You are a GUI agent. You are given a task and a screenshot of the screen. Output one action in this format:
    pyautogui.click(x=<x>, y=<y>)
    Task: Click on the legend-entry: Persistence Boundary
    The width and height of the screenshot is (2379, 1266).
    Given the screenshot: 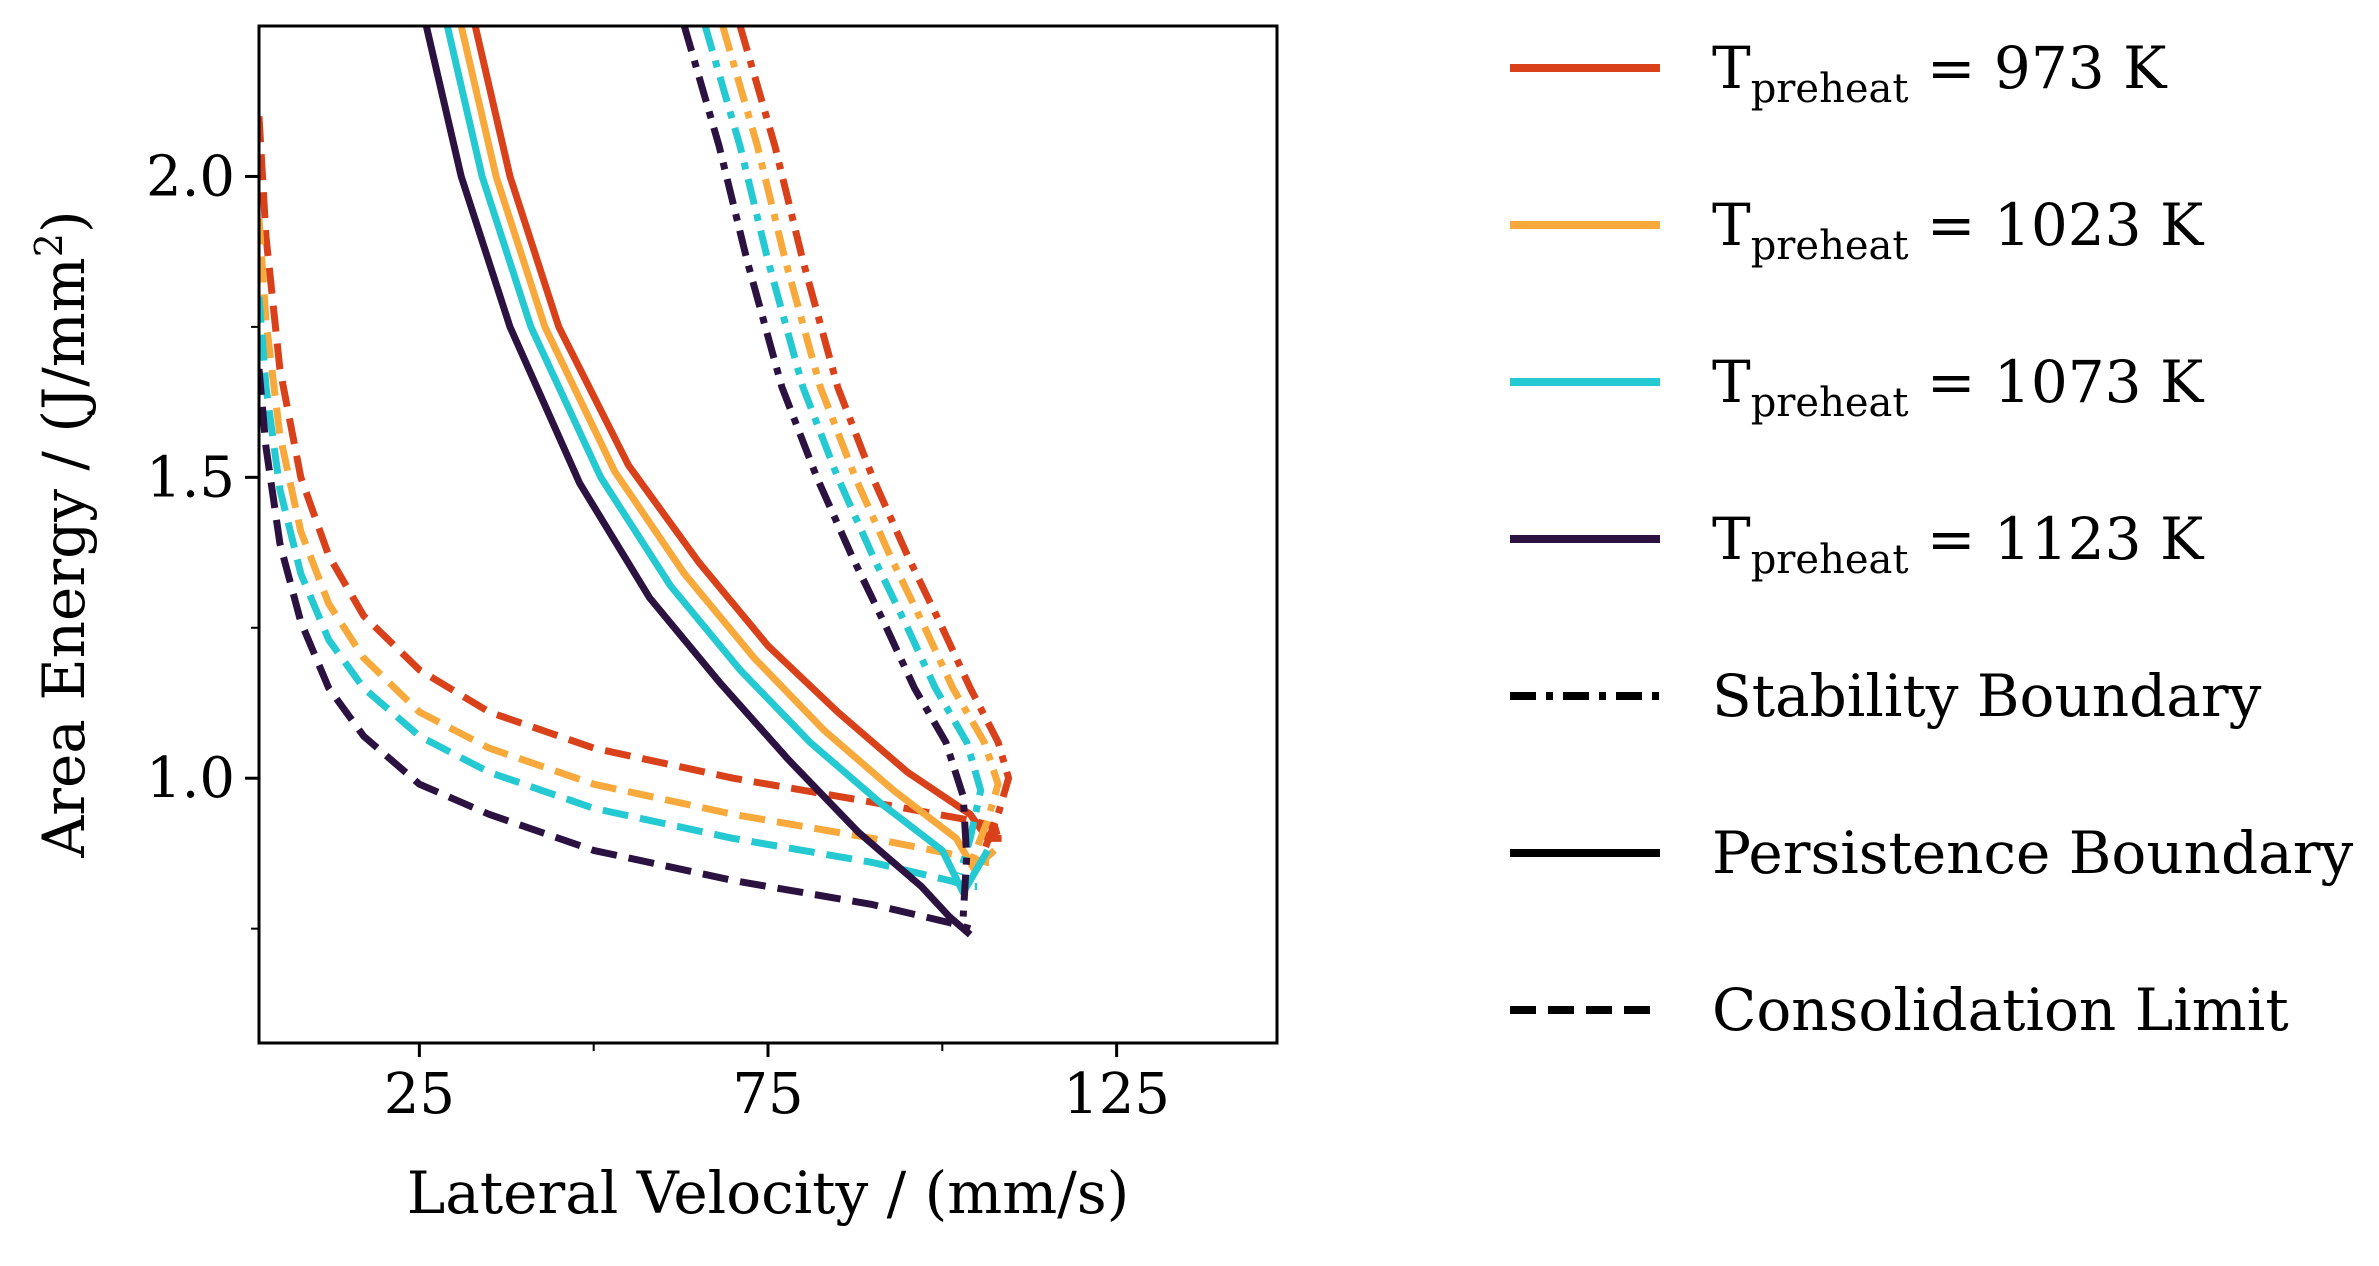 What is the action you would take?
    pyautogui.click(x=1931, y=853)
    